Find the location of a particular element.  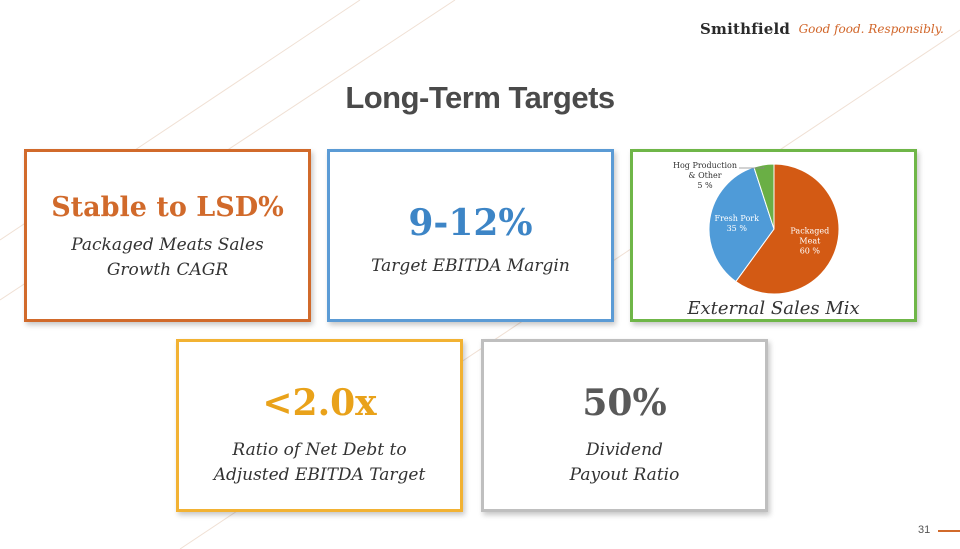

logo-tagline: Good food. Responsibly. is located at coordinates (871, 29).